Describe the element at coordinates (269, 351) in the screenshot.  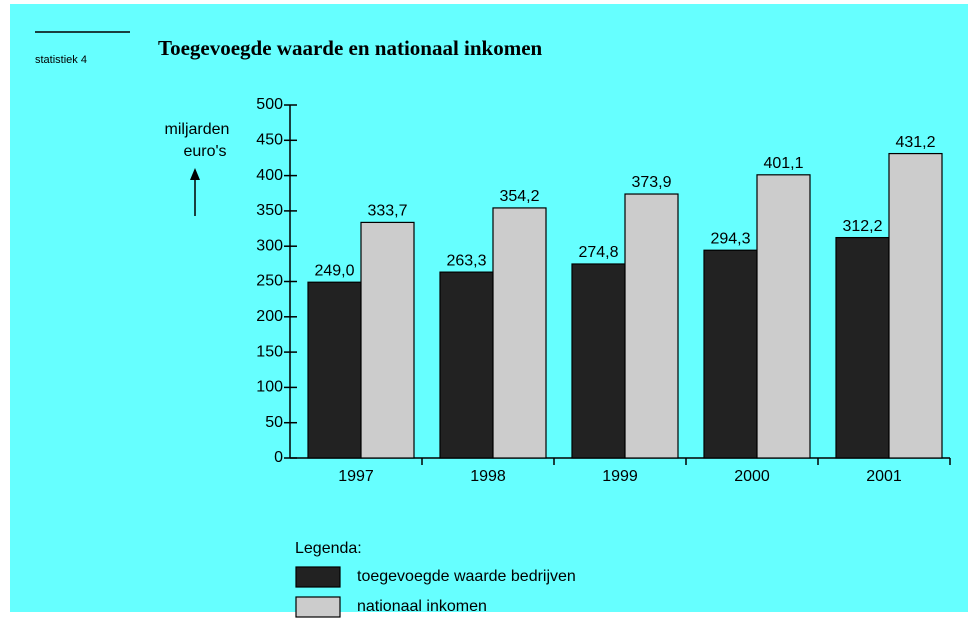
I see `y-tick-label: 150` at that location.